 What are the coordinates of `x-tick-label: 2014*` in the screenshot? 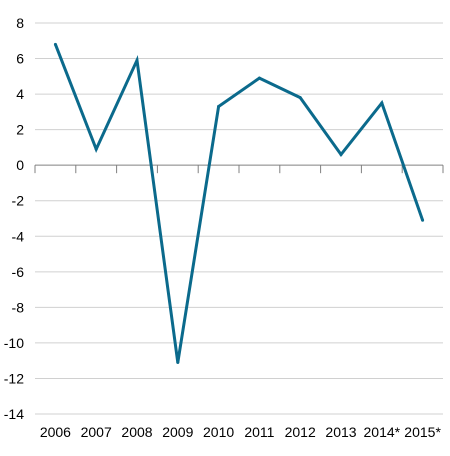 It's located at (382, 432).